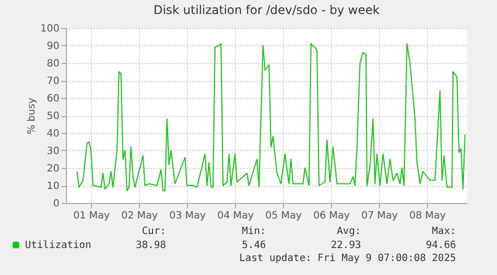 The width and height of the screenshot is (497, 275). I want to click on x-tick-label: 05 May, so click(283, 216).